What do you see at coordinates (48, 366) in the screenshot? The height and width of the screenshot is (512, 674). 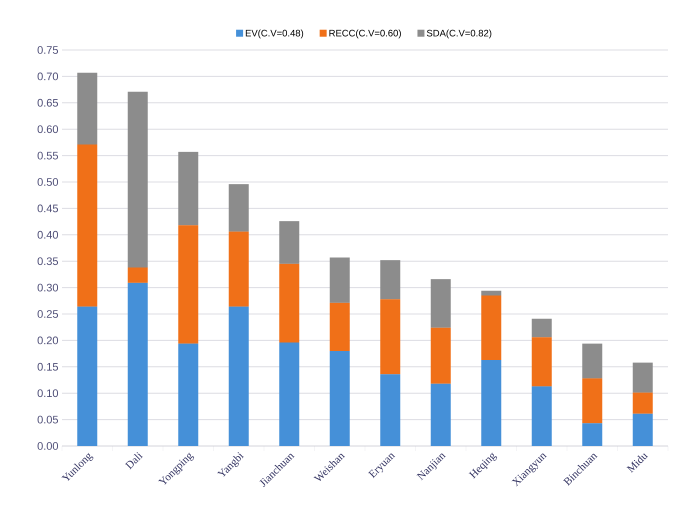 I see `y-tick-label: 0.15` at bounding box center [48, 366].